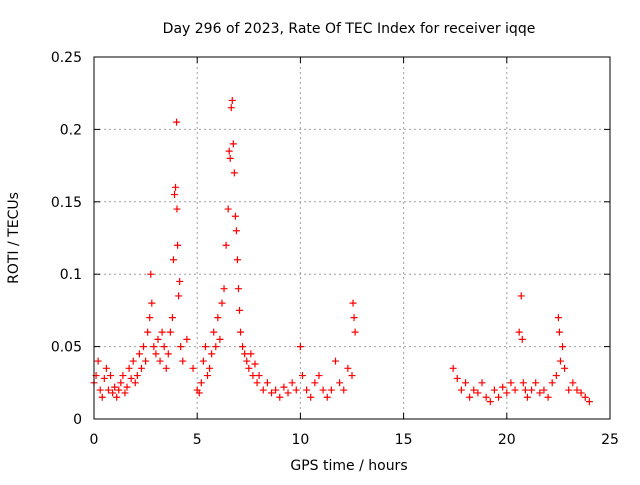  I want to click on x-axis-label: GPS time / hours, so click(348, 466).